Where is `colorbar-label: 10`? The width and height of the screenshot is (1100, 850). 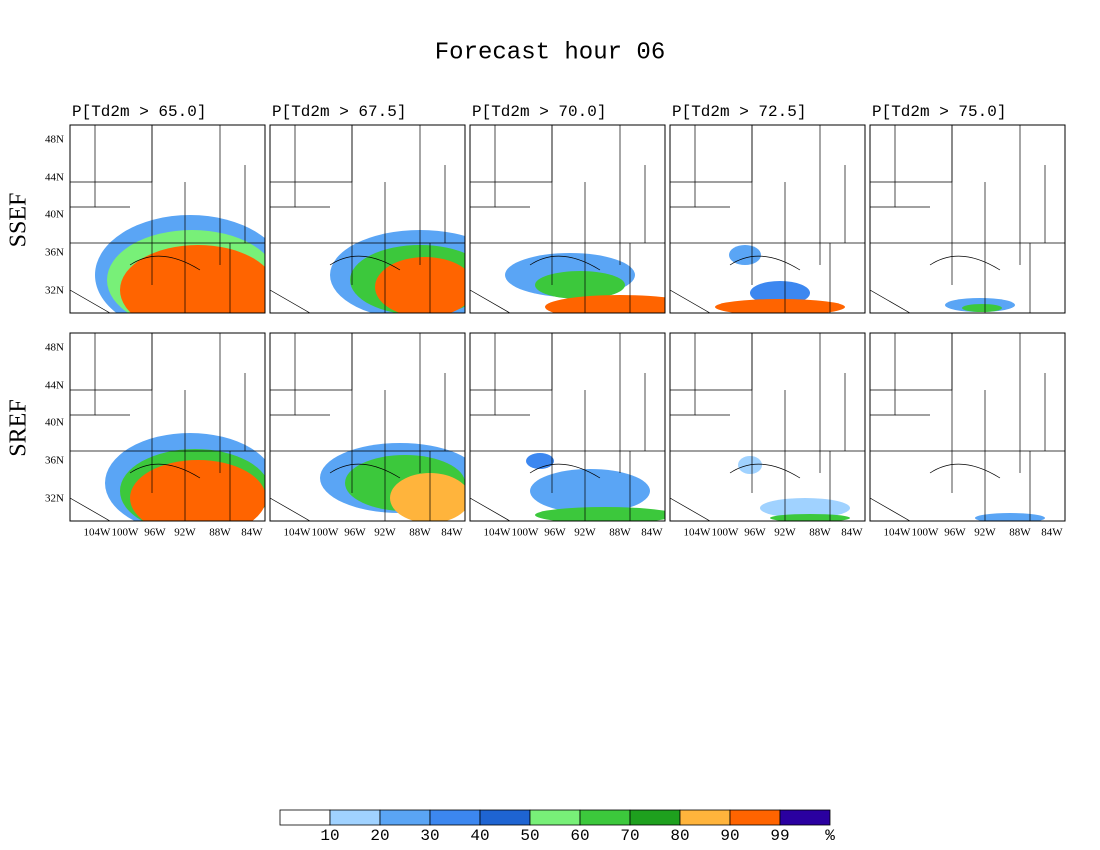
colorbar-label: 10 is located at coordinates (329, 836).